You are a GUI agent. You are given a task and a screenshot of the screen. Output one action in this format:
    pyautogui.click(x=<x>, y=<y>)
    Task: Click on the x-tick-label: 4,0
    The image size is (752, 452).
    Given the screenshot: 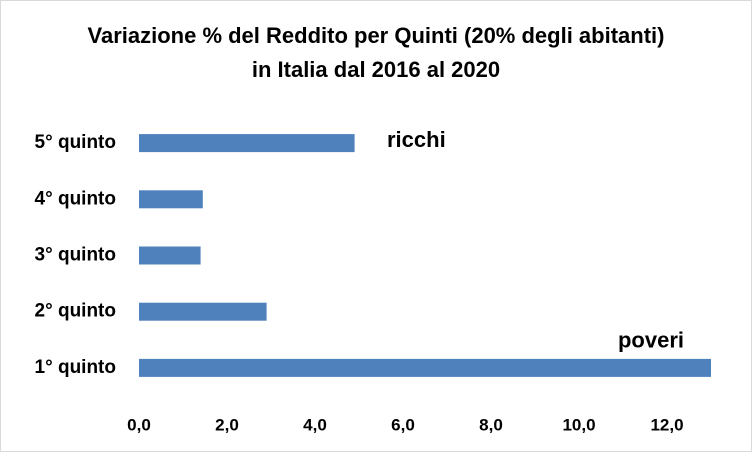 What is the action you would take?
    pyautogui.click(x=315, y=424)
    